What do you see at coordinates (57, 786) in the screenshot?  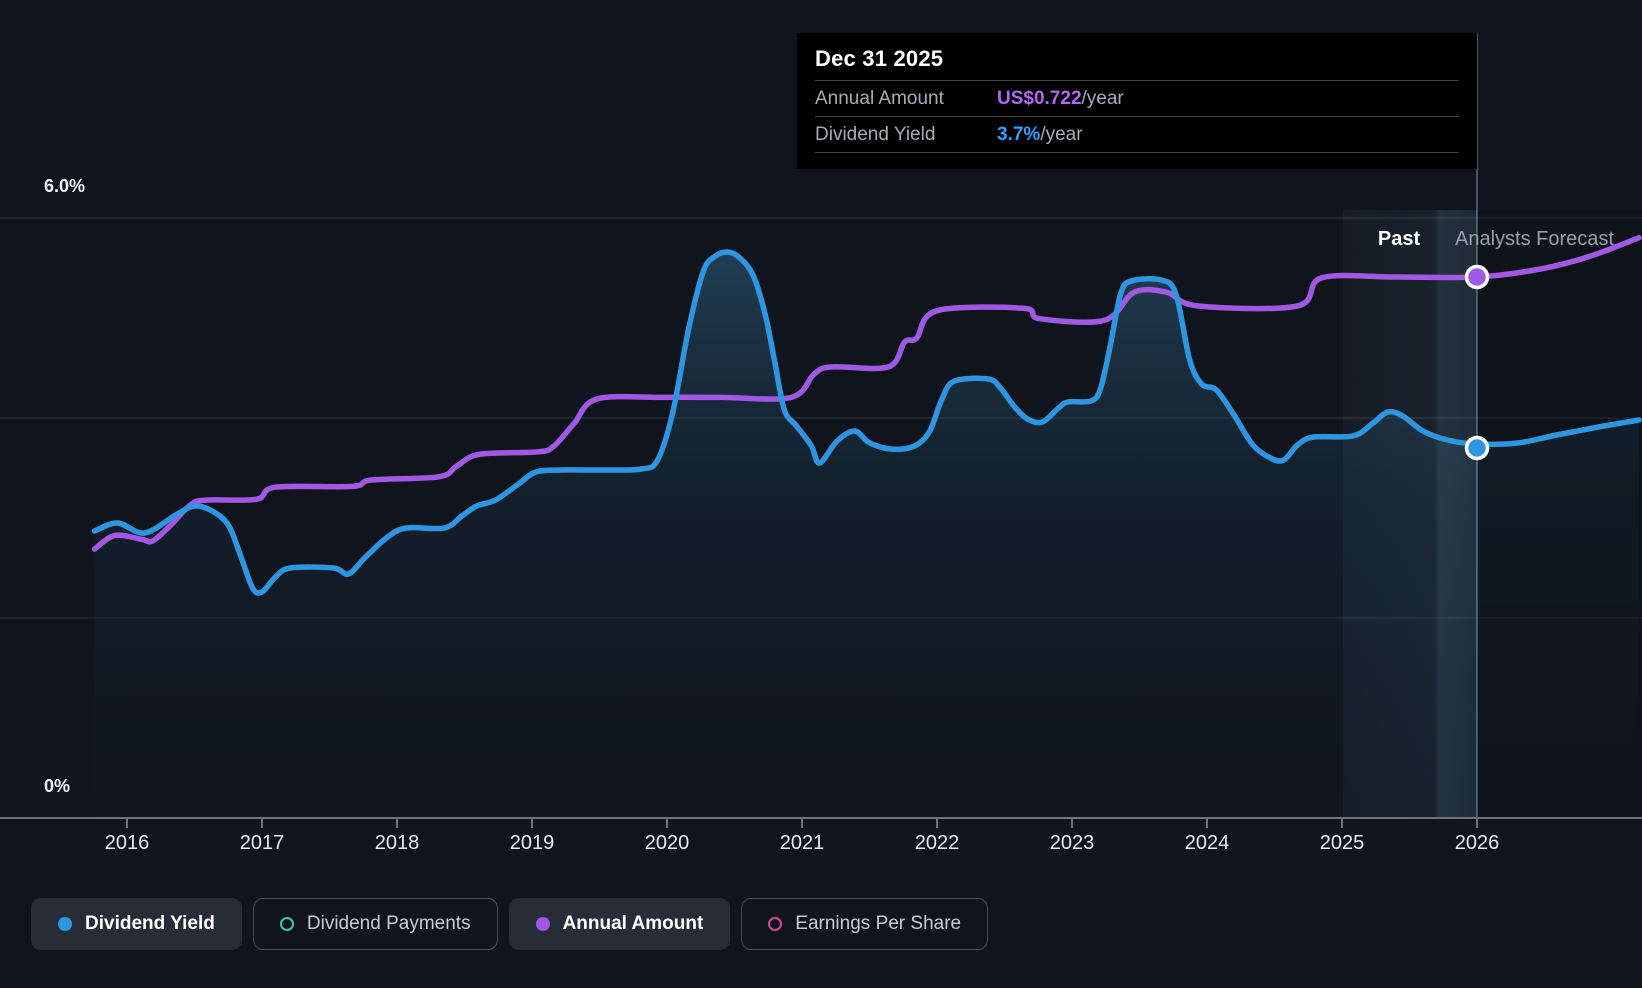 I see `y-axis-label-0pct: 0%` at bounding box center [57, 786].